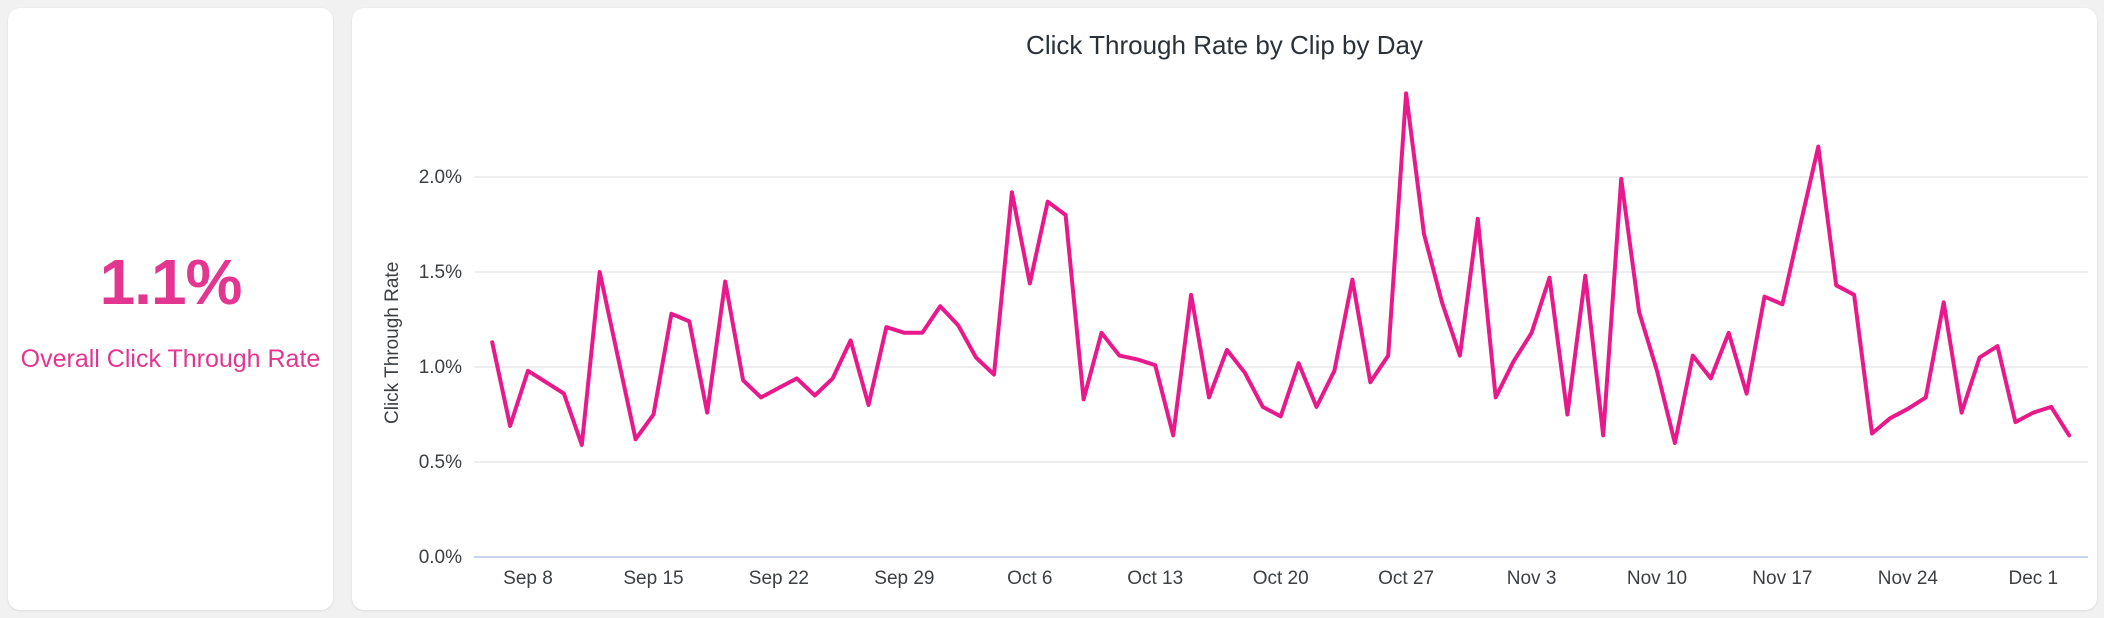  What do you see at coordinates (904, 578) in the screenshot?
I see `x-tick-label: Sep 29` at bounding box center [904, 578].